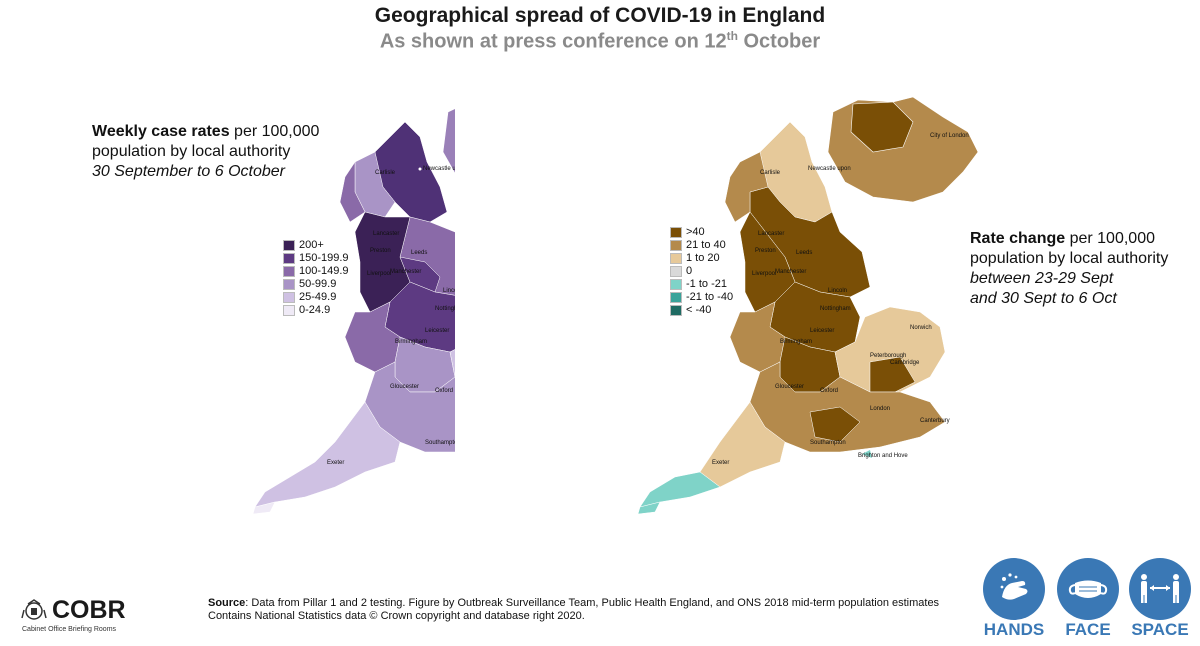  I want to click on legend-entry: 1 to 20, so click(701, 258).